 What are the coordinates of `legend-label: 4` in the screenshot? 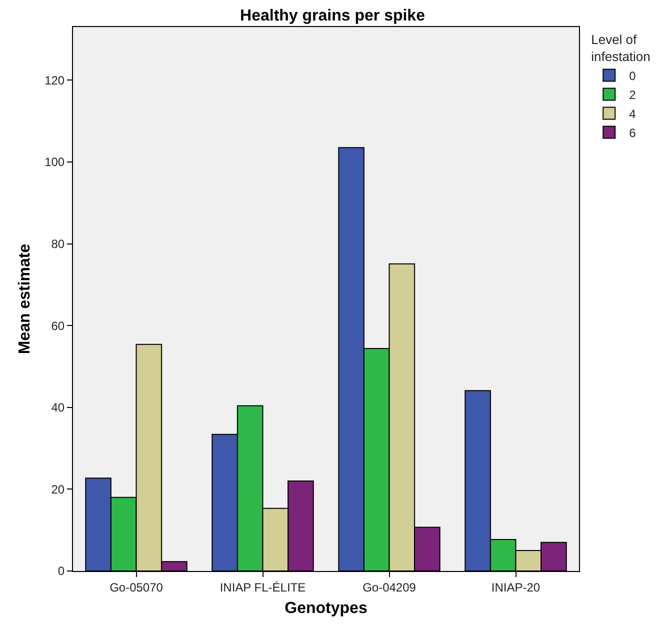 It's located at (632, 113).